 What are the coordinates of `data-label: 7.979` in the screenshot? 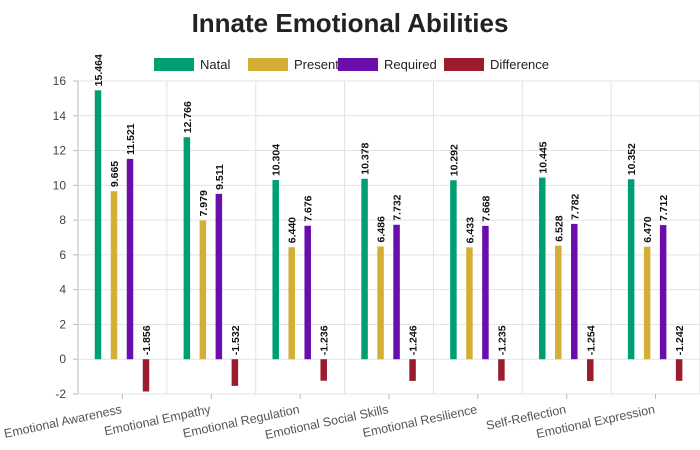 It's located at (204, 203).